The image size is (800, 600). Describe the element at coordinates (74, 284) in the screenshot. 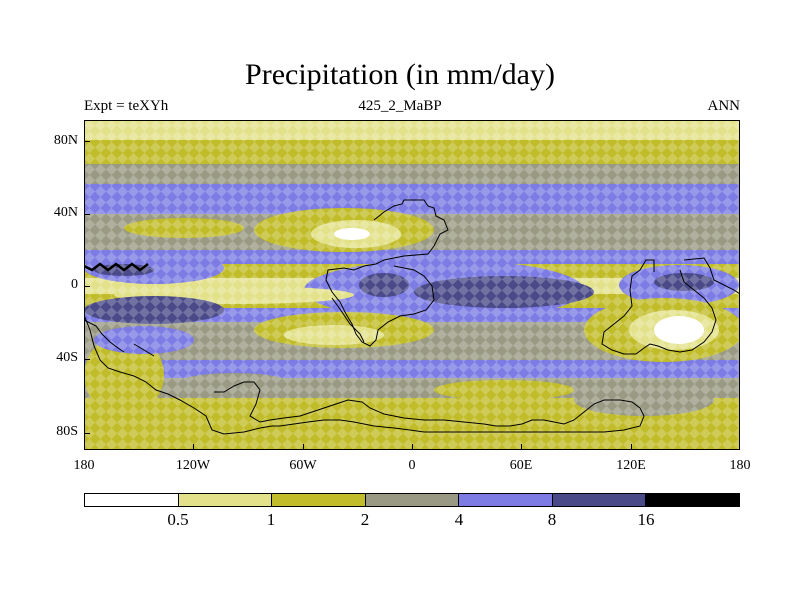

I see `lat-tick-eq: 0` at that location.